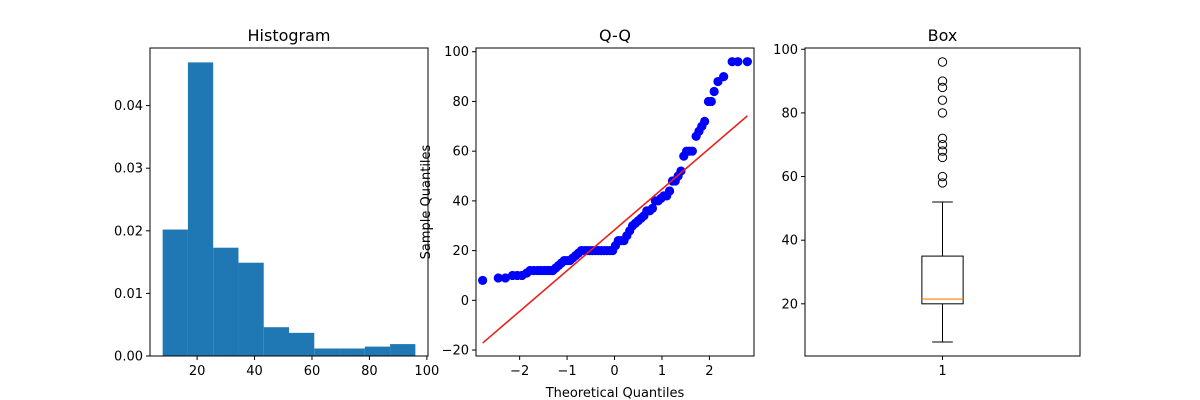  I want to click on chart-title: Box, so click(943, 35).